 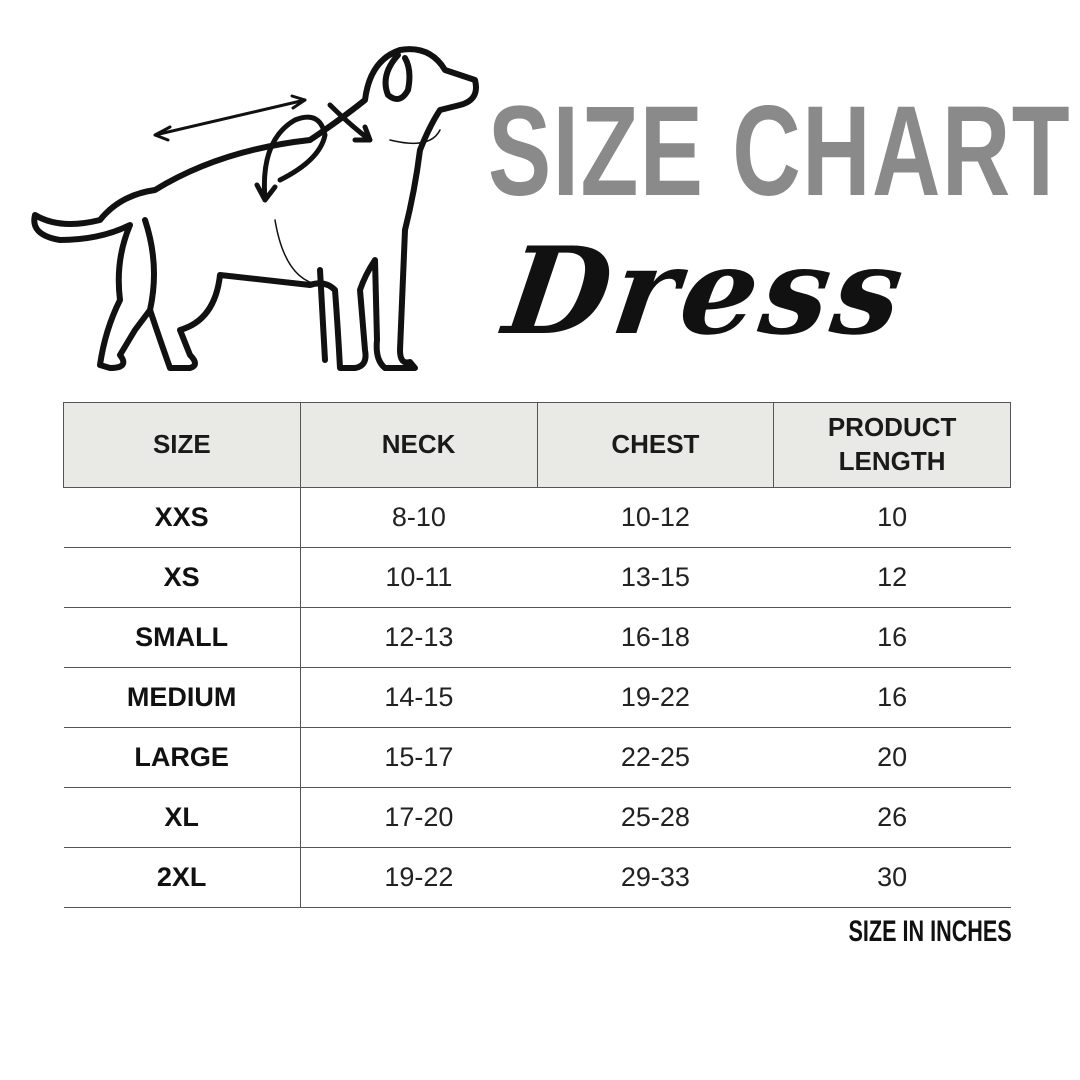 I want to click on cell-size: LARGE, so click(x=182, y=757).